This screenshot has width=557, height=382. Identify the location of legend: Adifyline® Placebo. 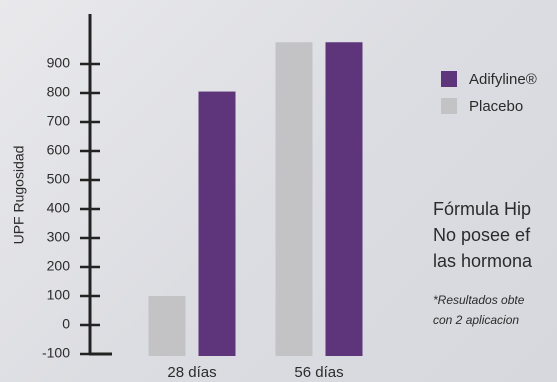
(489, 93).